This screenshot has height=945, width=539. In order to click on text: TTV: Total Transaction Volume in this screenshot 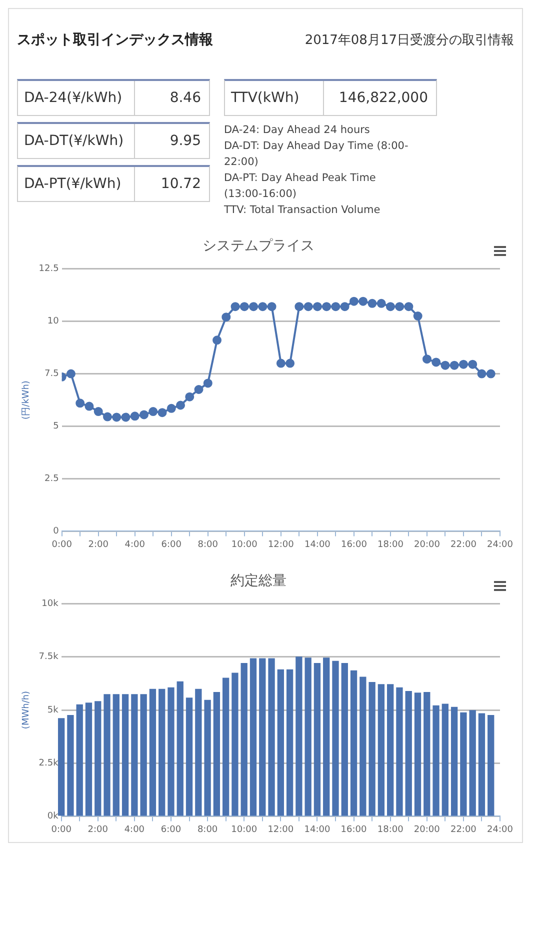, I will do `click(303, 210)`.